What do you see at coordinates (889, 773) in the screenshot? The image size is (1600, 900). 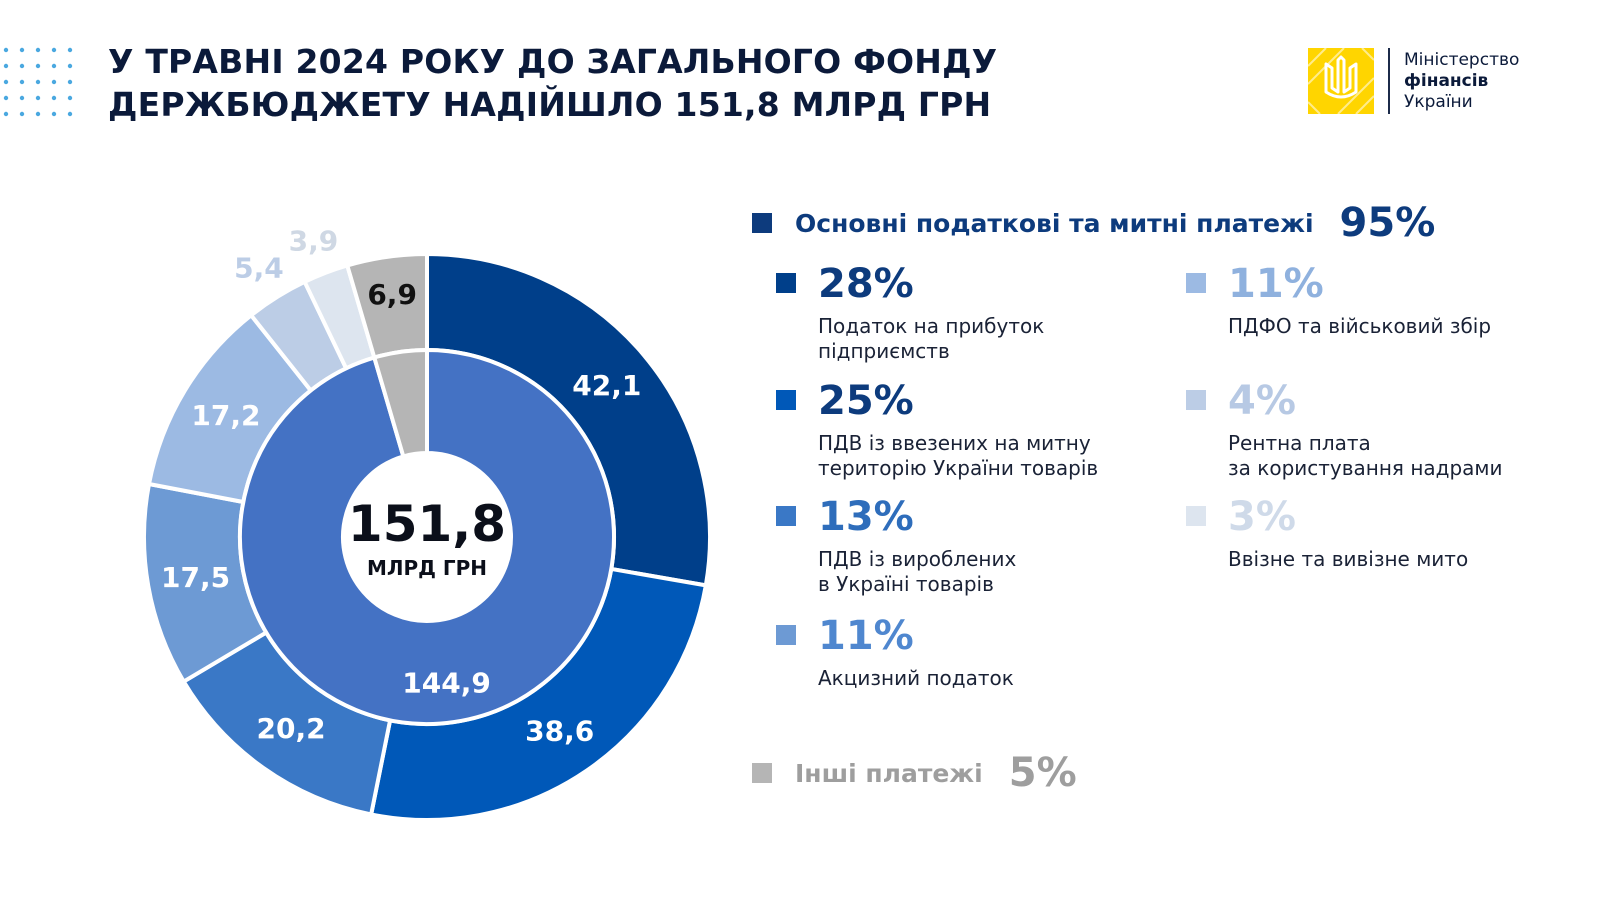 I see `legend-other-label: Інші платежі` at bounding box center [889, 773].